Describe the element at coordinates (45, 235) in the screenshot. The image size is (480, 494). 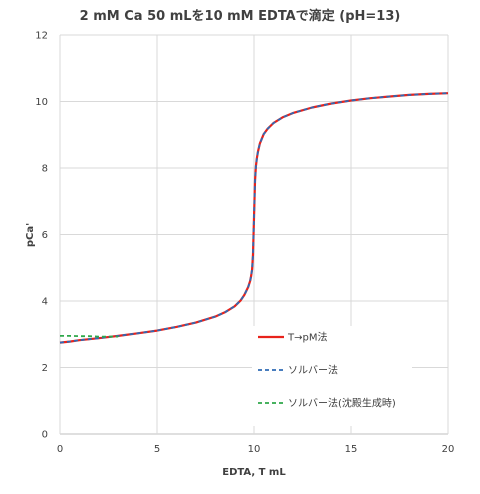
I see `y-tick-label: 6` at that location.